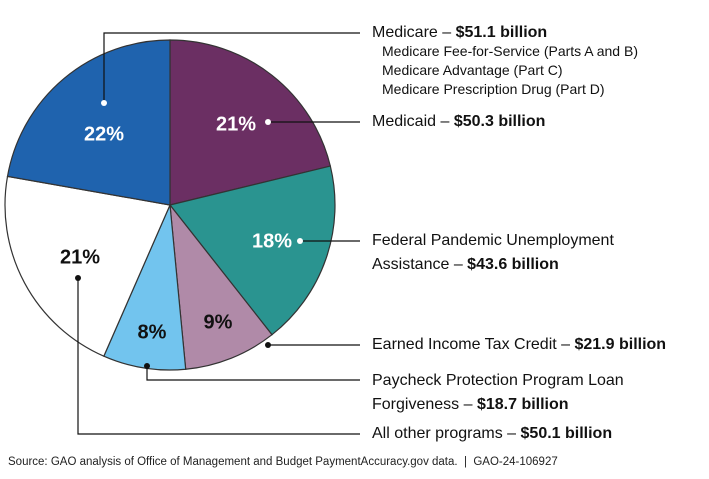  I want to click on slice-label: 8%, so click(152, 332).